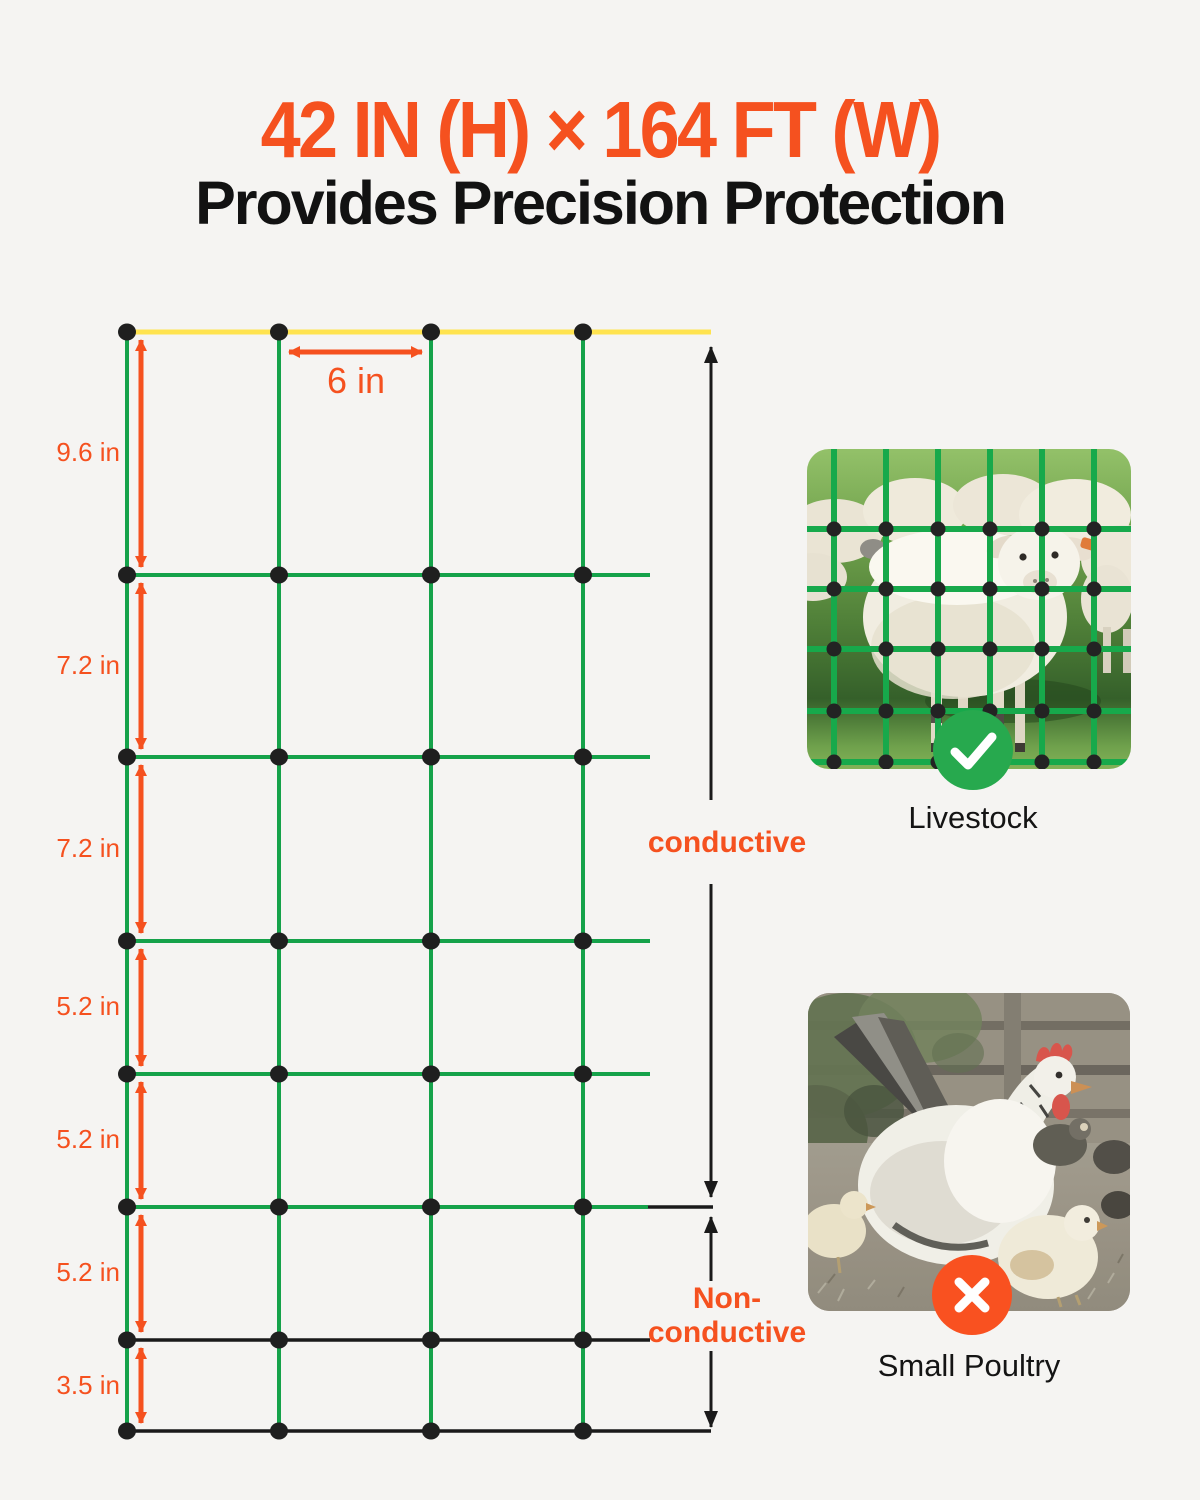 This screenshot has height=1500, width=1200. I want to click on page-subtitle: Provides Precision Protection, so click(601, 203).